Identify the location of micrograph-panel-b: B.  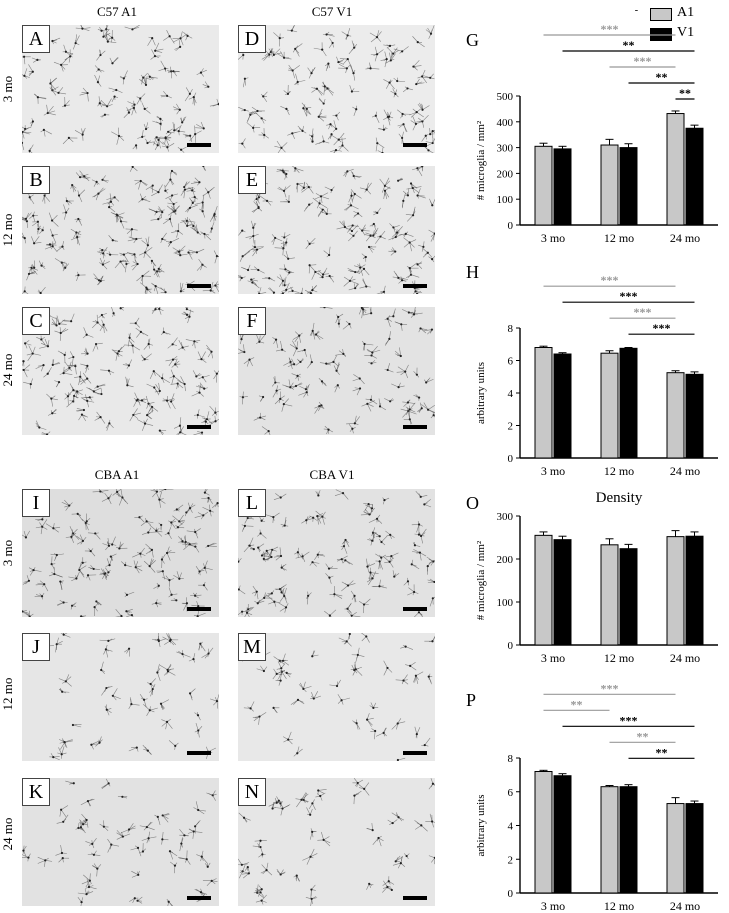
(120, 230).